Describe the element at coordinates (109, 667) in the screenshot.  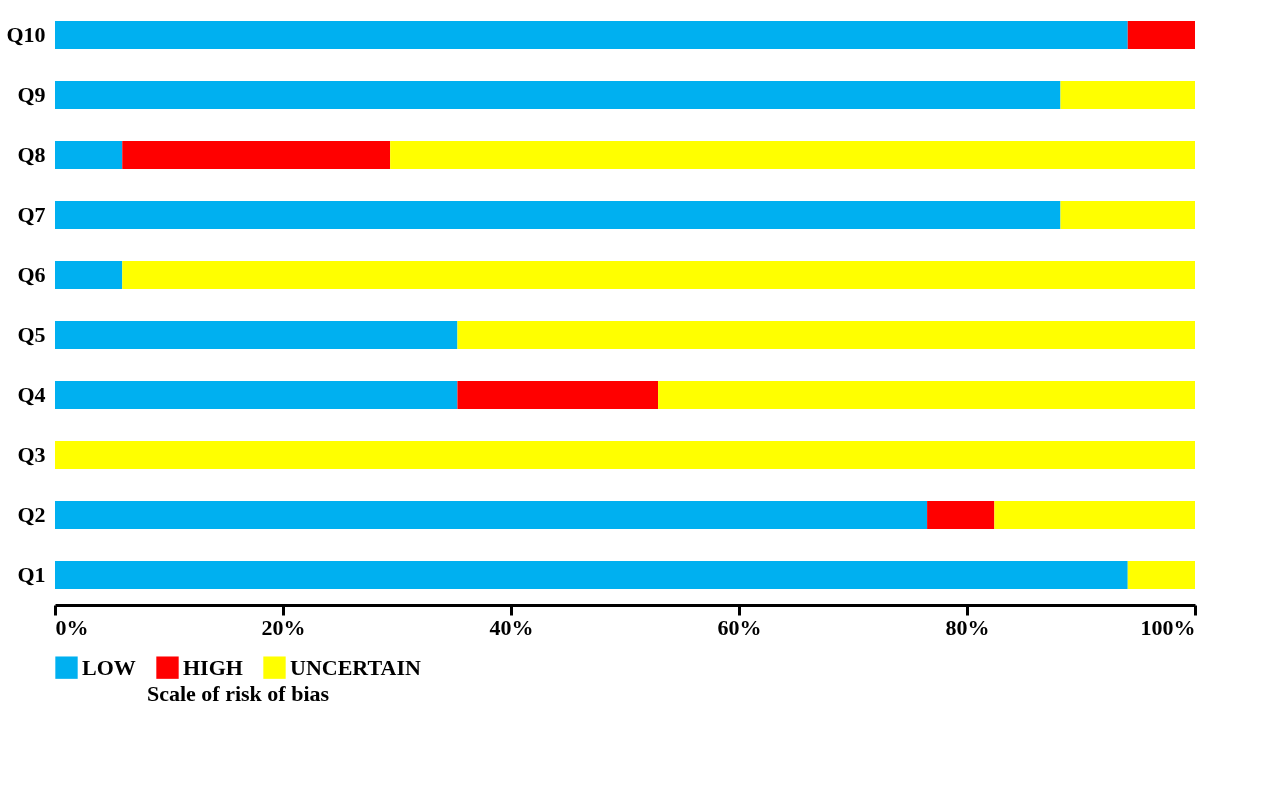
I see `legend-label: LOW` at that location.